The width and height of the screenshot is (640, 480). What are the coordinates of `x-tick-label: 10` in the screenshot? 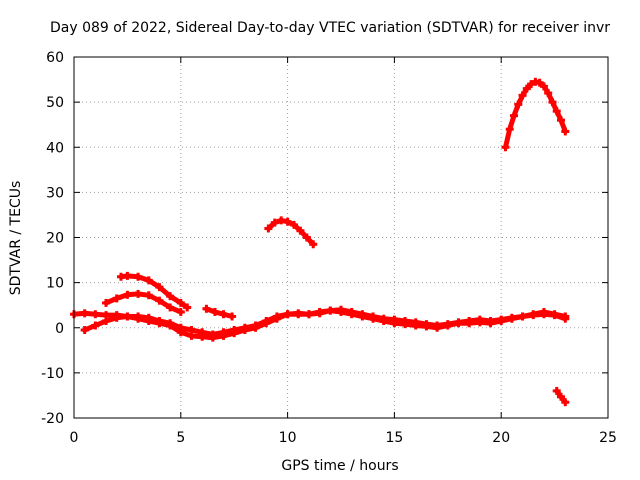 It's located at (288, 438).